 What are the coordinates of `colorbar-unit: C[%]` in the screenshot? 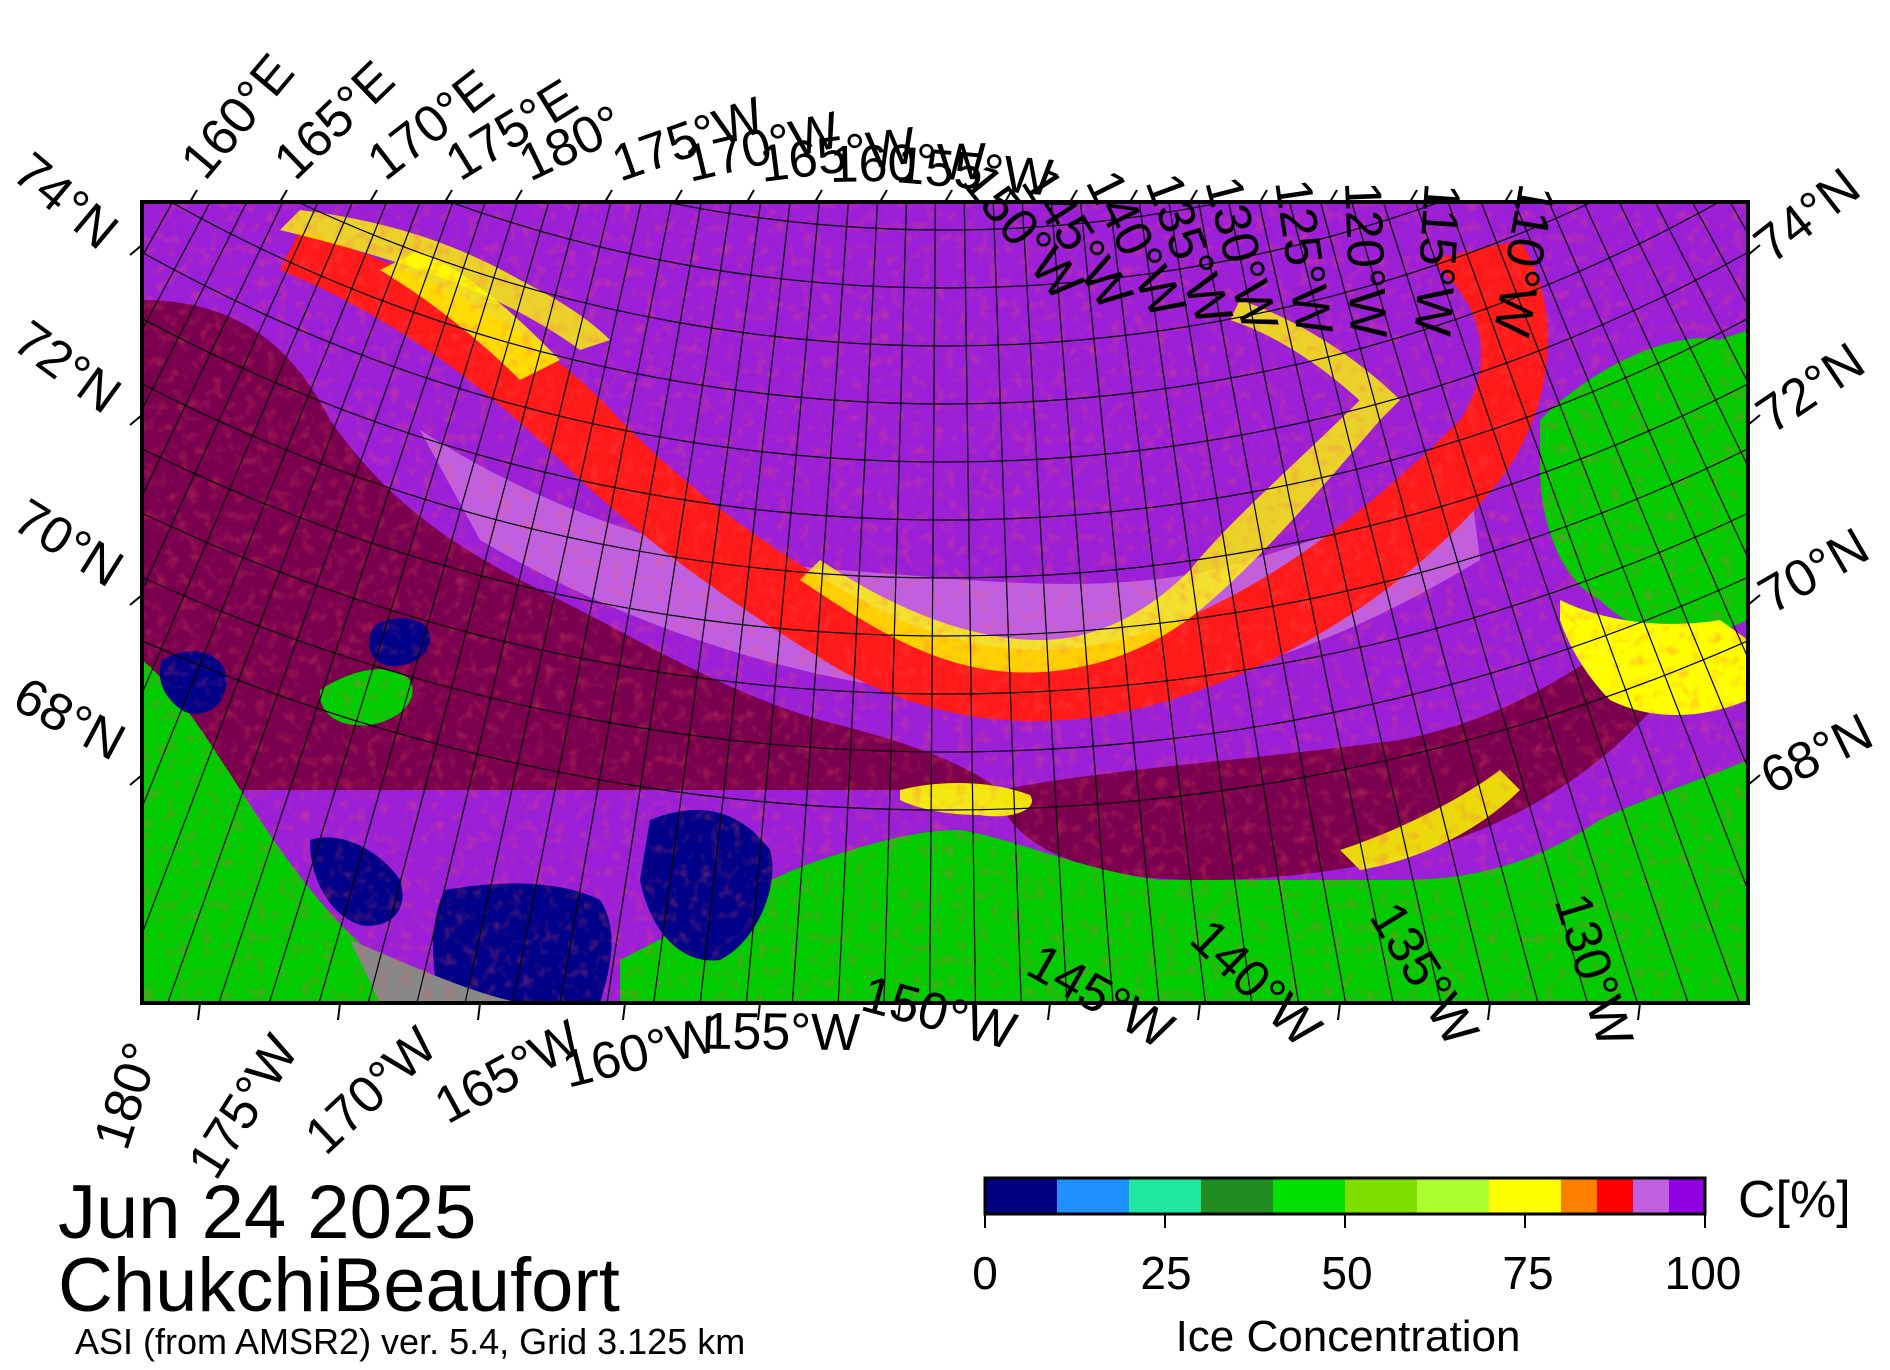 It's located at (1794, 1200).